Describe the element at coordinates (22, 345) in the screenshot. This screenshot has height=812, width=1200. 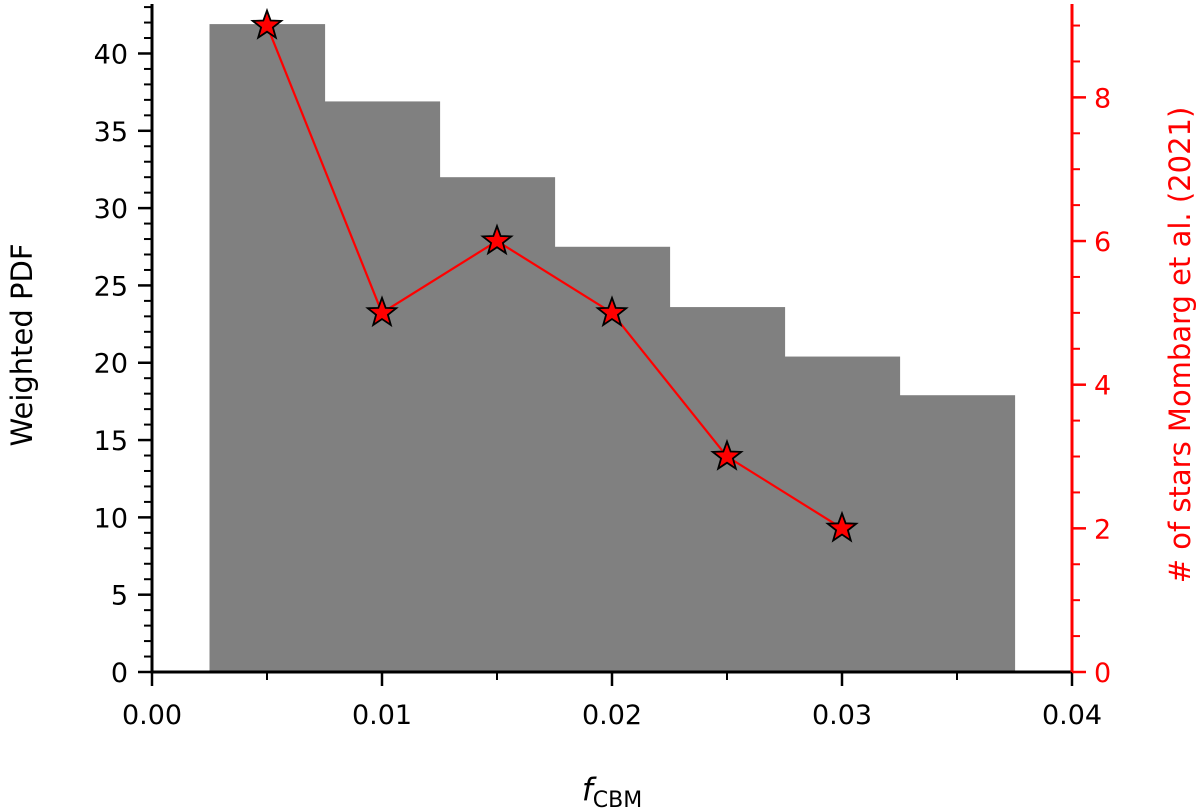
I see `y-axis-title-left: Weighted PDF` at that location.